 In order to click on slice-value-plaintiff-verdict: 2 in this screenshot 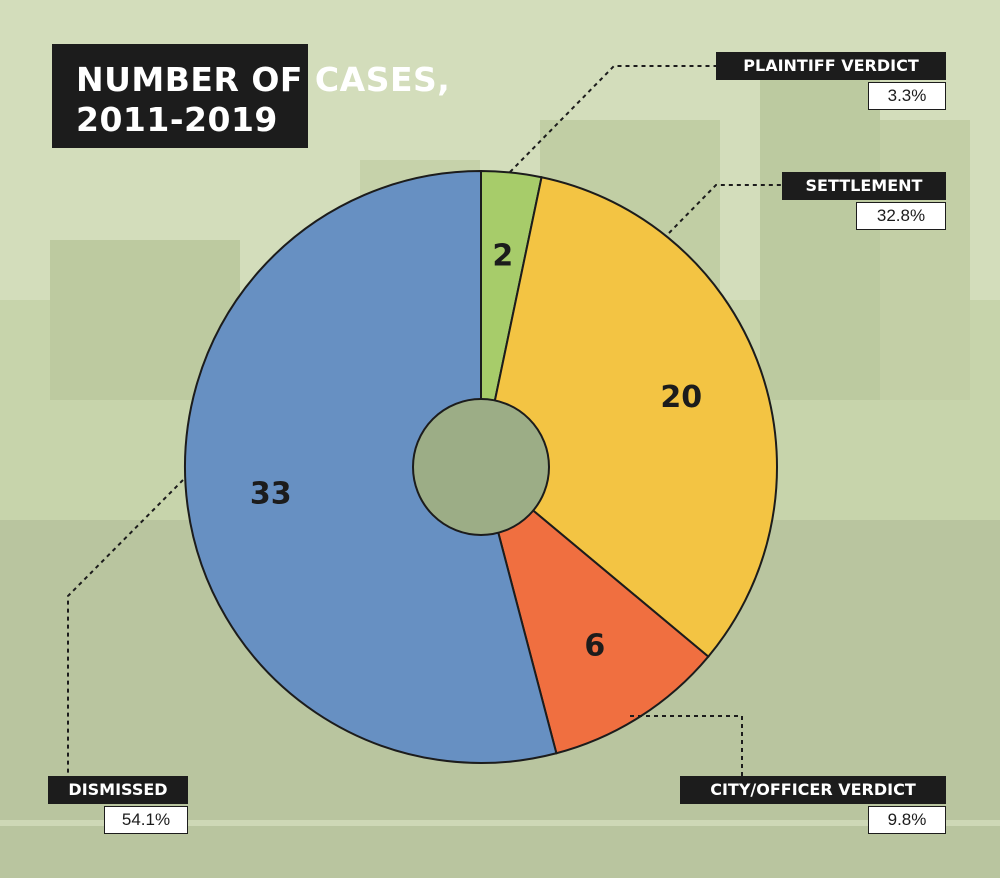, I will do `click(502, 256)`.